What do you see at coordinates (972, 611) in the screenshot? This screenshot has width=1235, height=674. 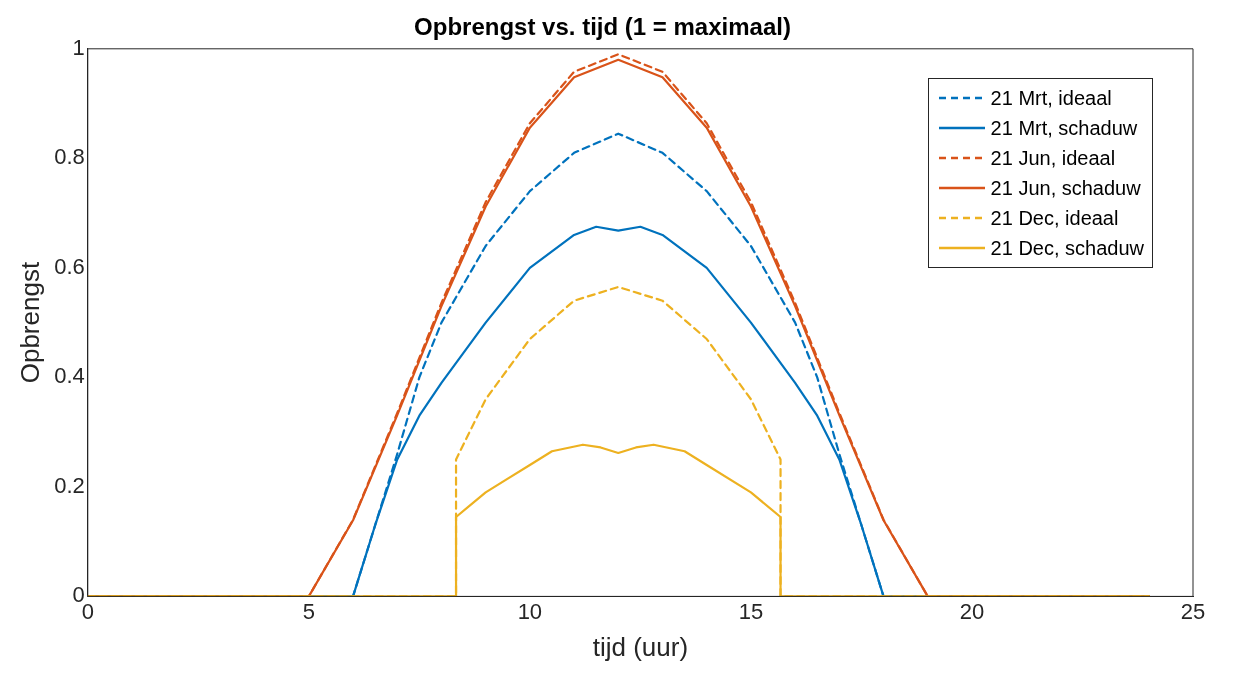 I see `x-tick-label: 20` at bounding box center [972, 611].